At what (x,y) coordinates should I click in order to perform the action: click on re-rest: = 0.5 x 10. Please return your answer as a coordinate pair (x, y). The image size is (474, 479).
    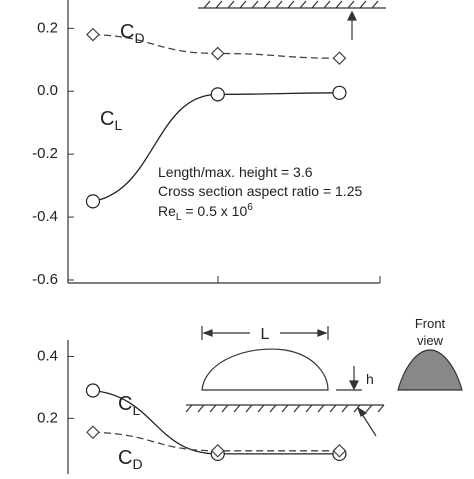
    Looking at the image, I should click on (214, 211).